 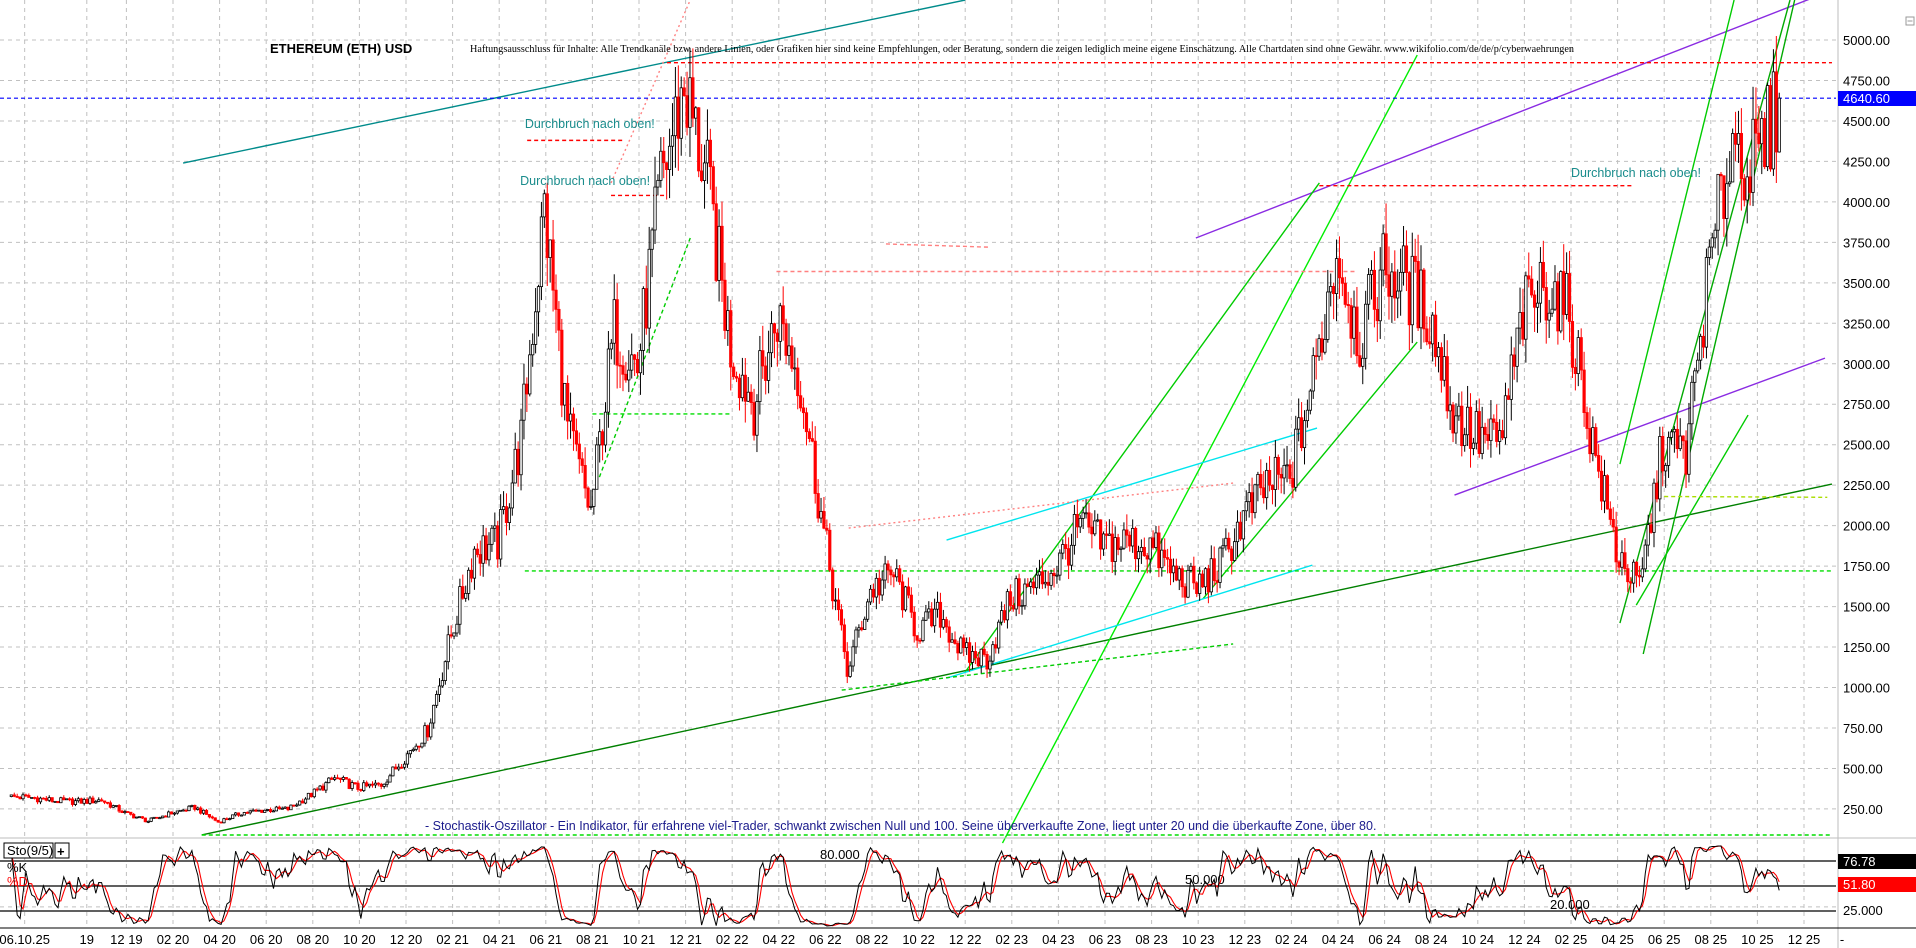 I want to click on x-tick-label: 12 19, so click(x=126, y=939).